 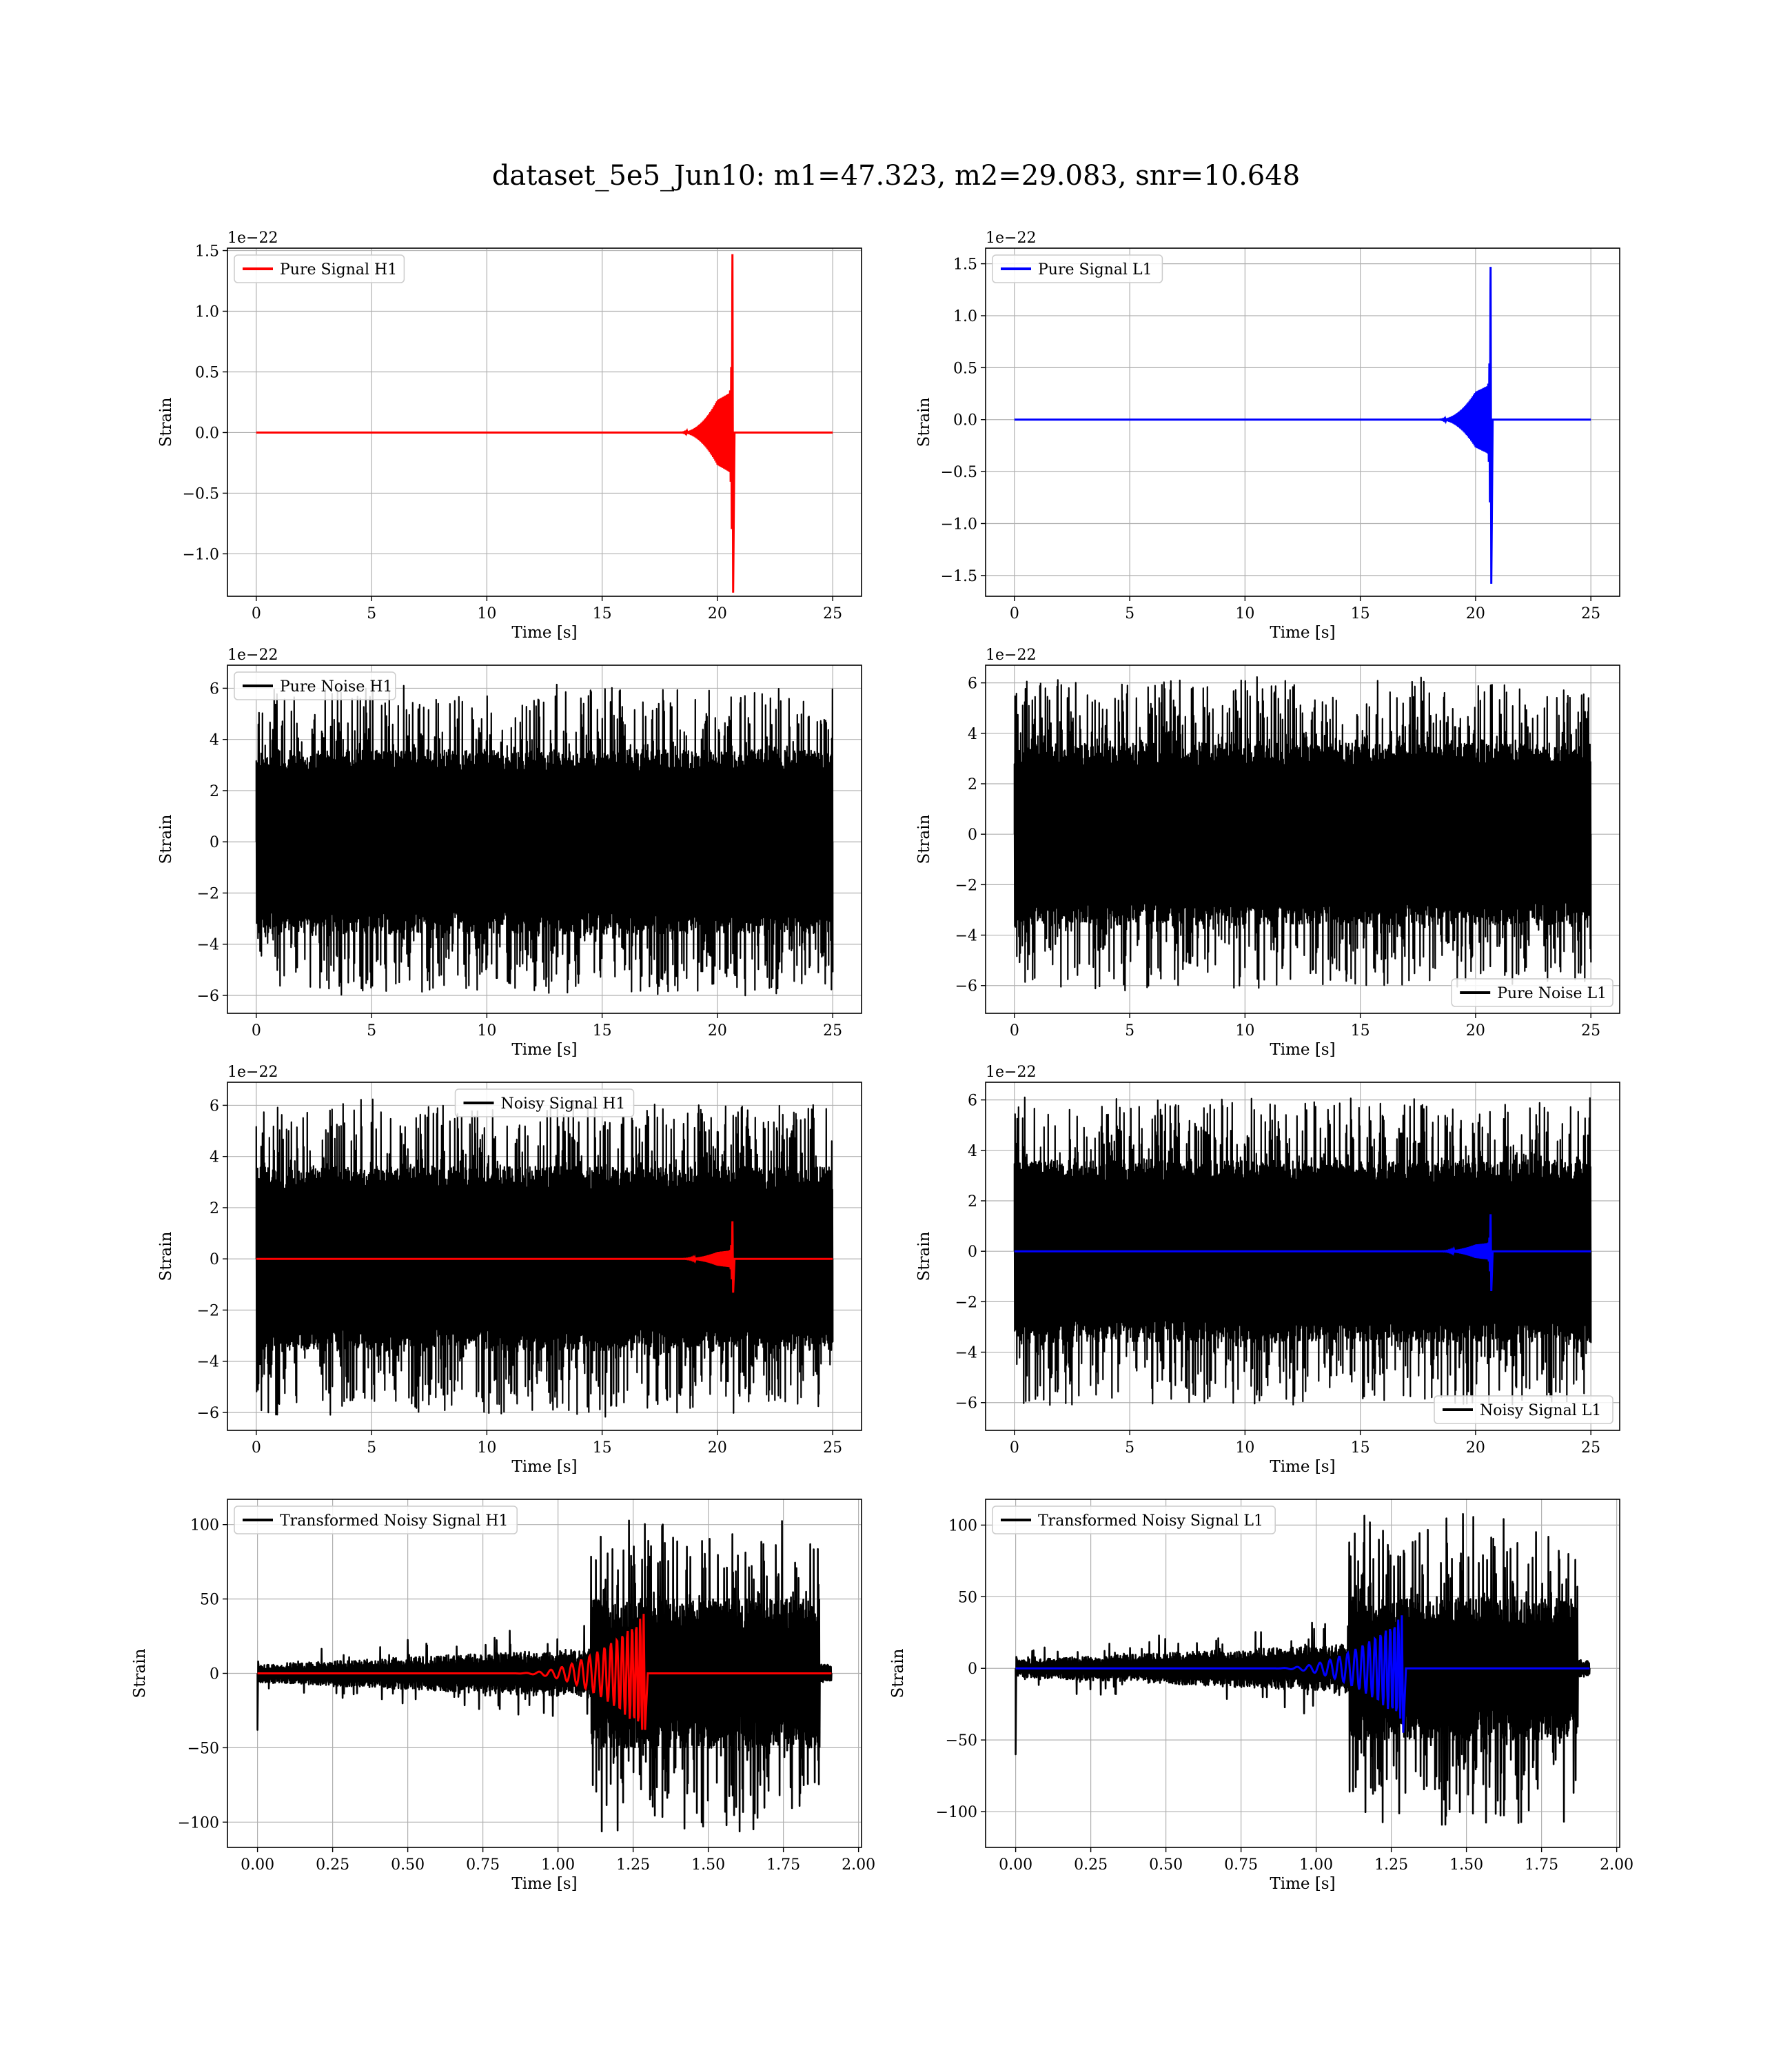 I want to click on y-tick-label: 0.0, so click(x=965, y=421).